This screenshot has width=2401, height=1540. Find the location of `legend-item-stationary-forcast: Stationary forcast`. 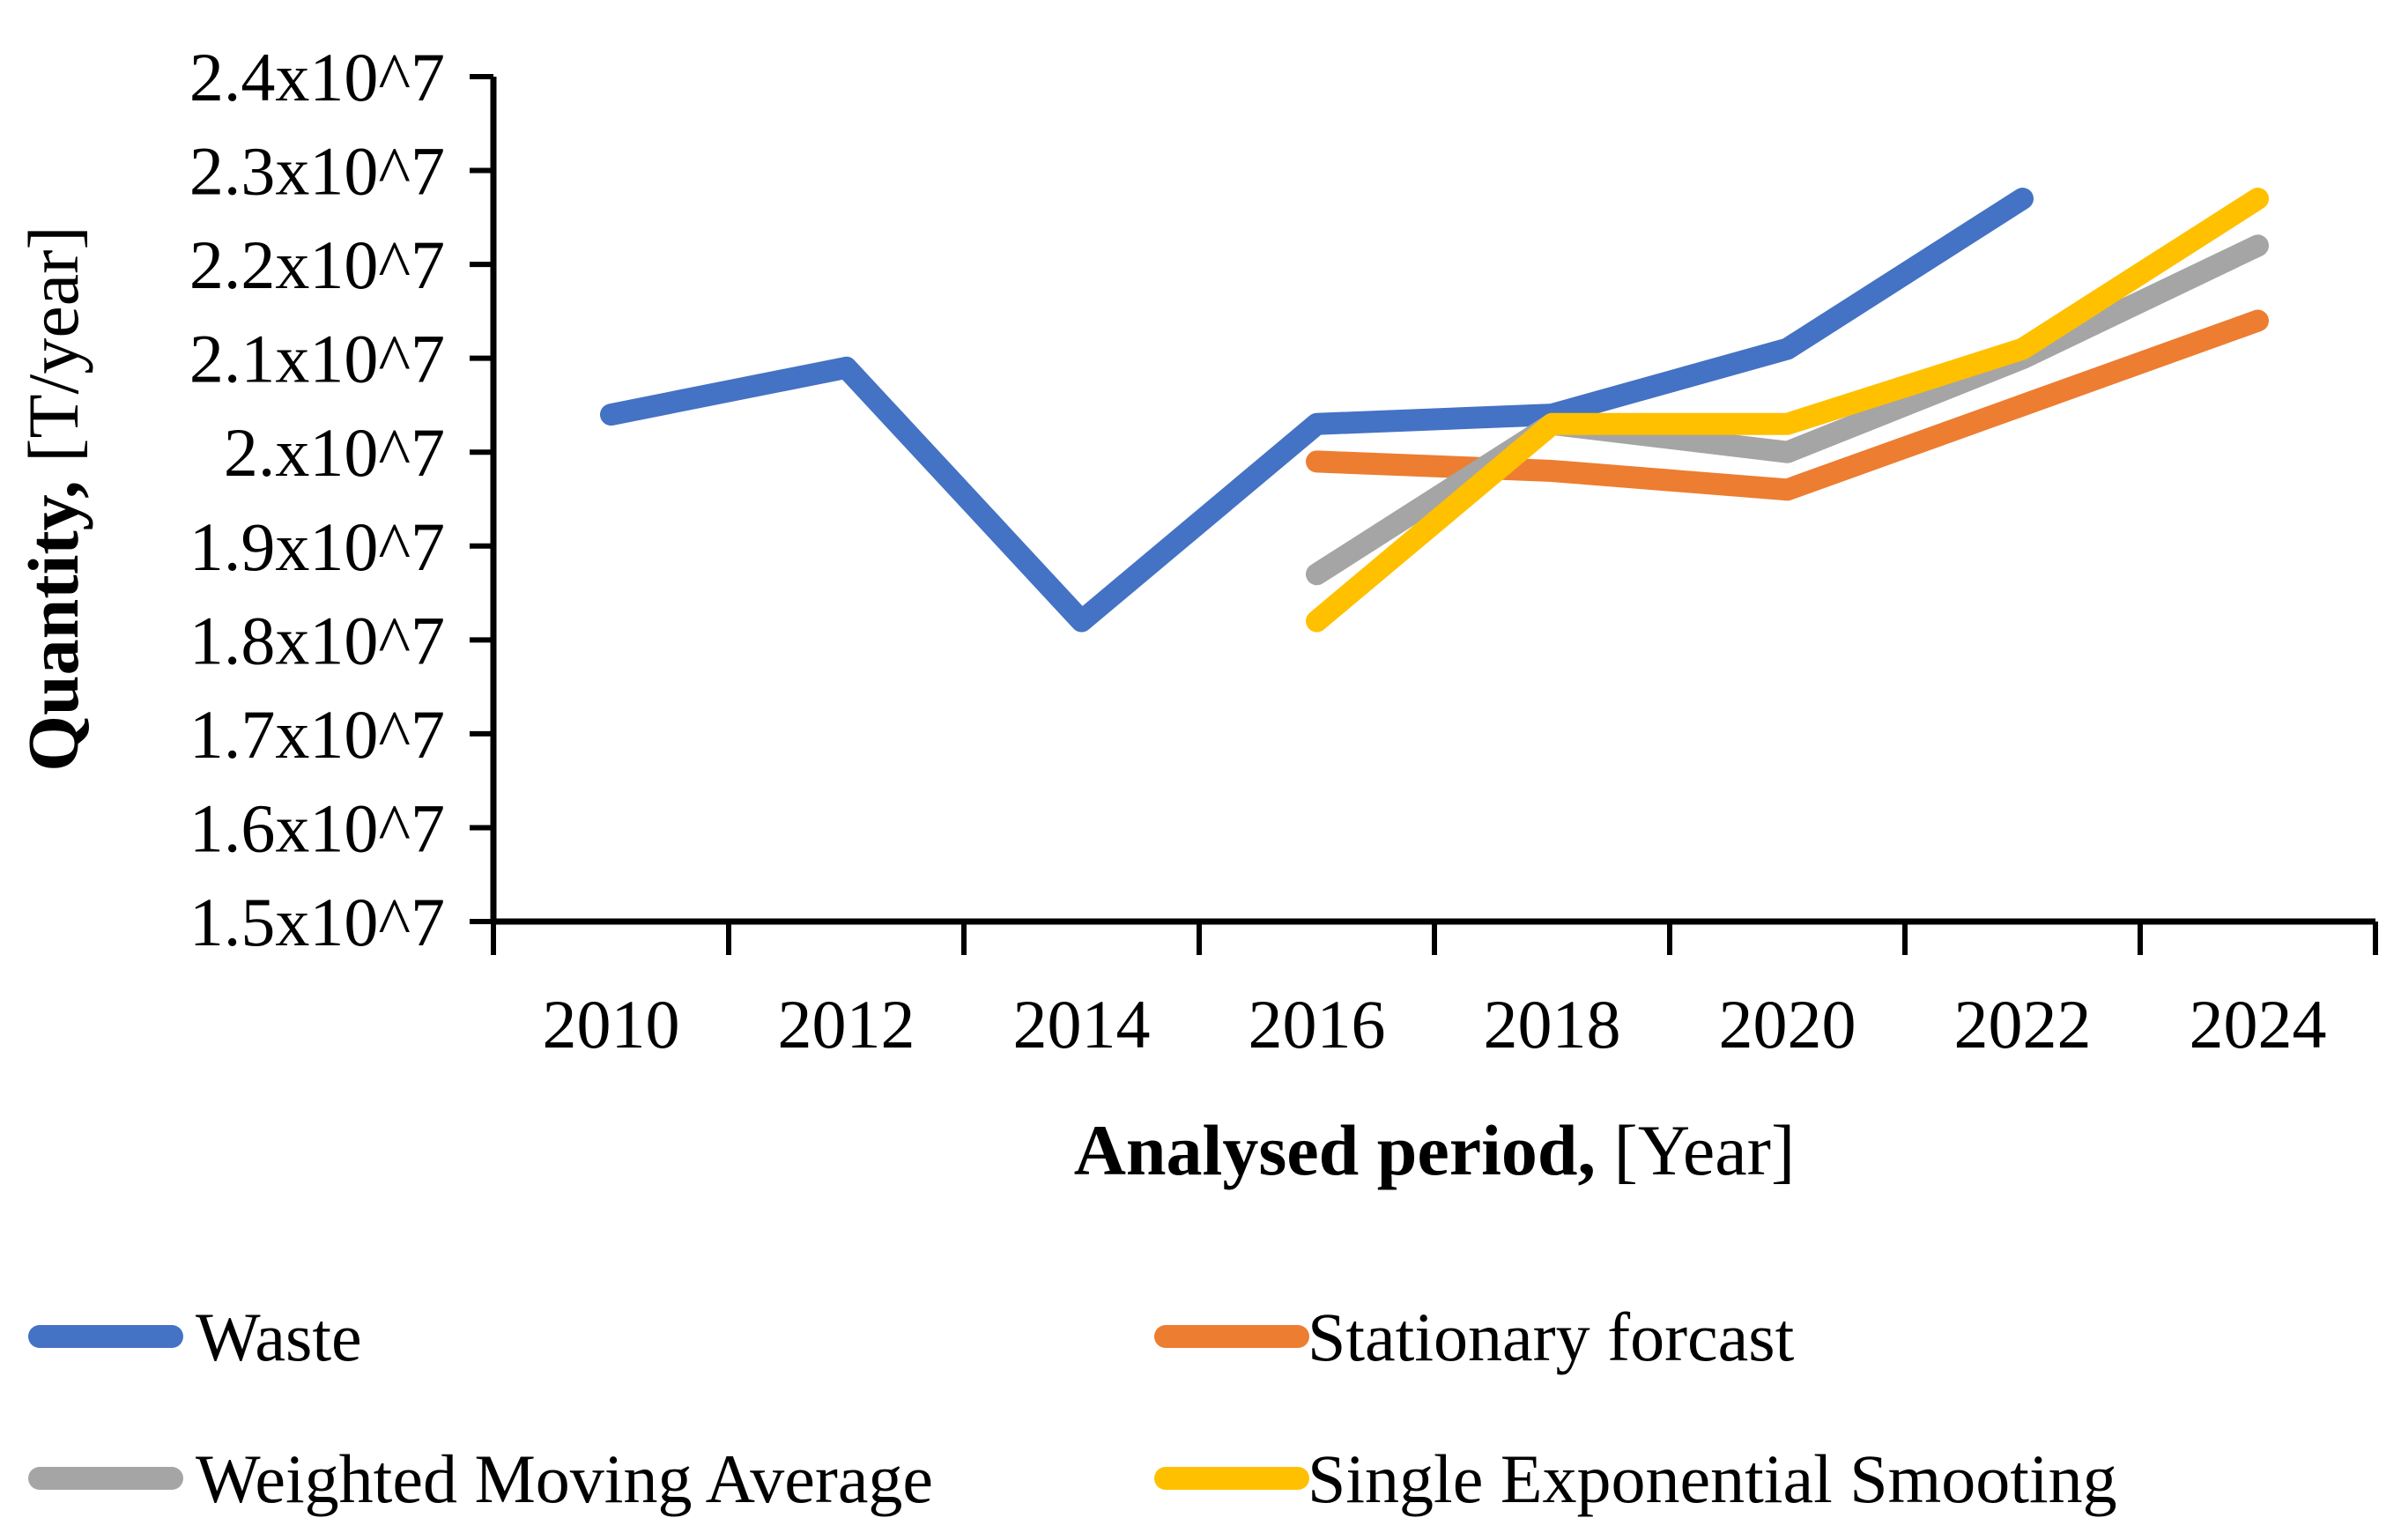

legend-item-stationary-forcast: Stationary forcast is located at coordinates (1474, 1337).